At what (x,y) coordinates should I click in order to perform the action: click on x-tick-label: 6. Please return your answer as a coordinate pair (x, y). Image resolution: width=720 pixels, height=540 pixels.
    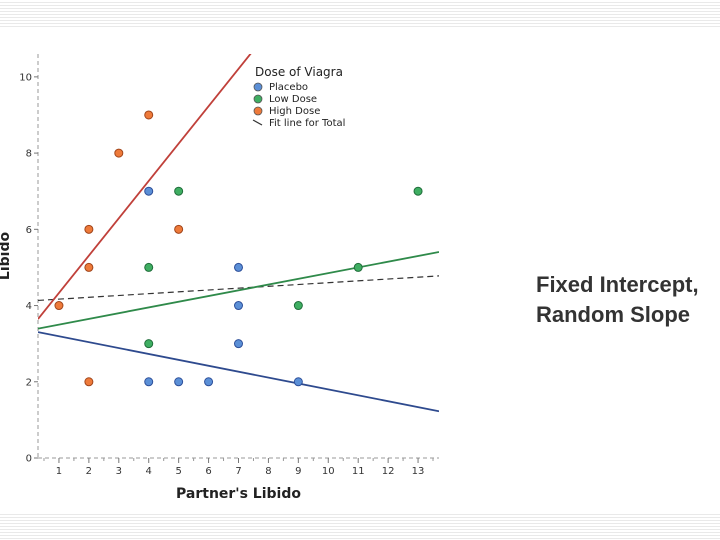
    Looking at the image, I should click on (208, 471).